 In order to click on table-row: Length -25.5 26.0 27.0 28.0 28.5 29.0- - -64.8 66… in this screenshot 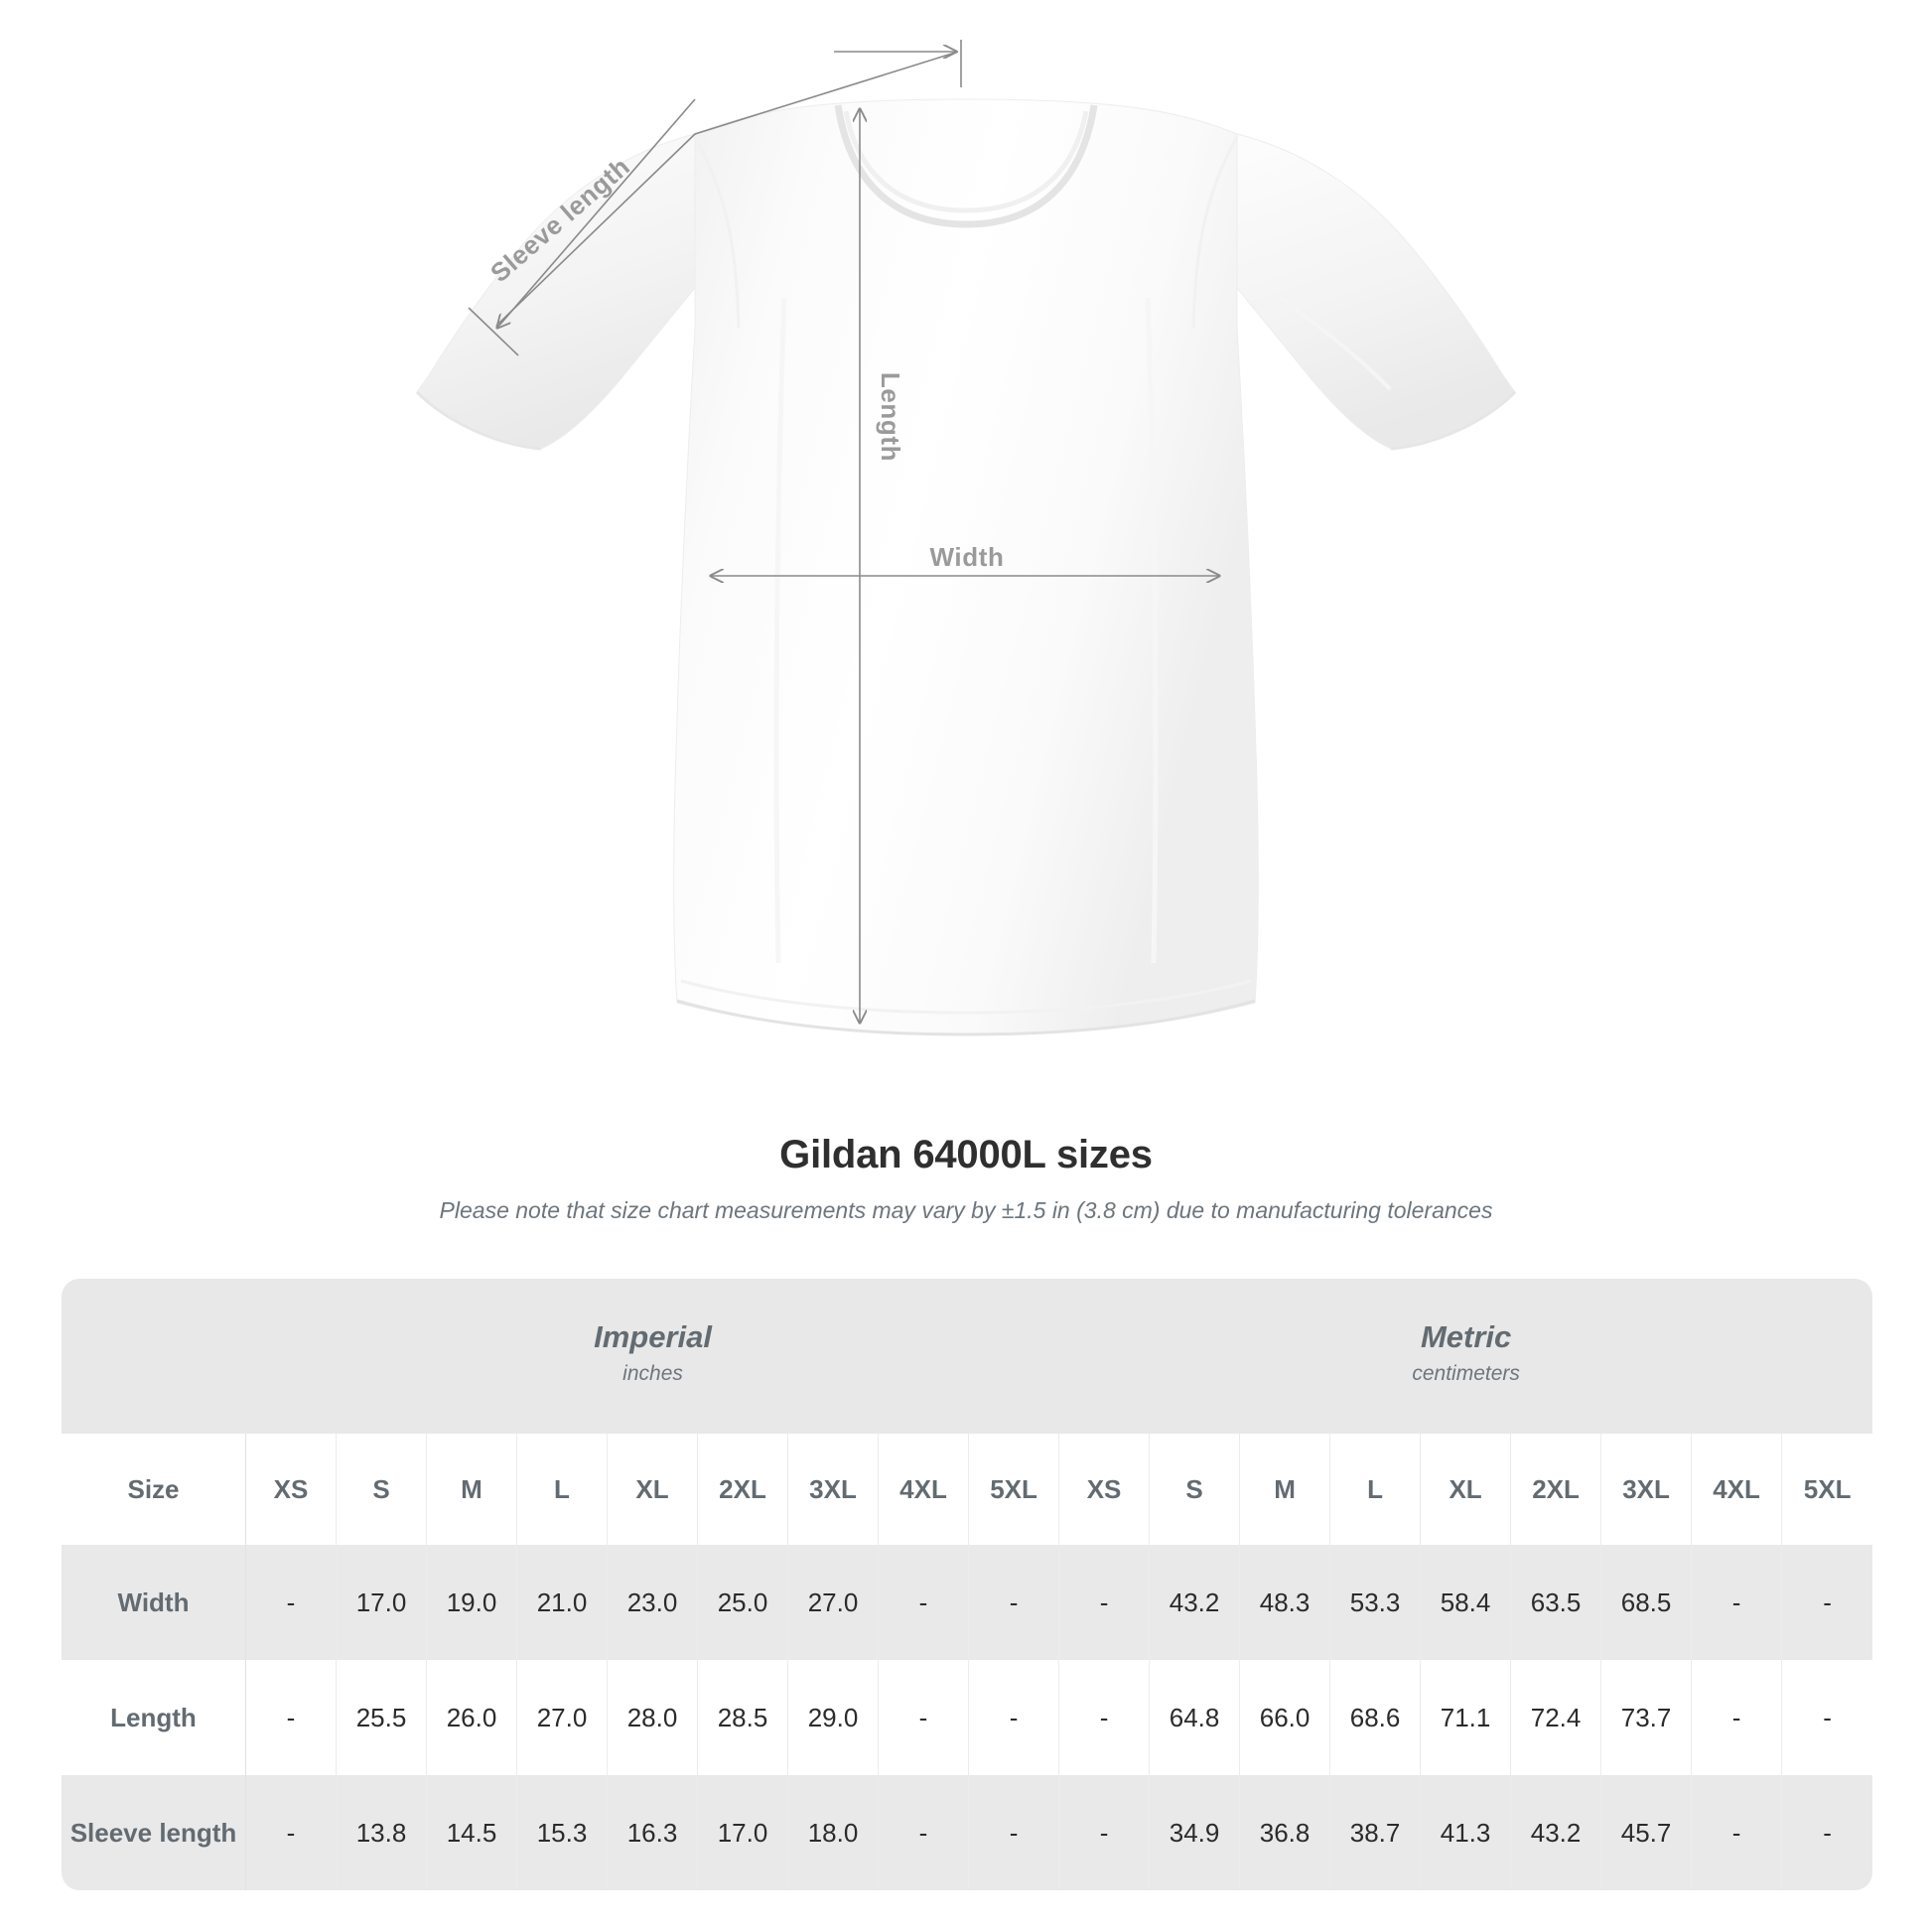, I will do `click(967, 1717)`.